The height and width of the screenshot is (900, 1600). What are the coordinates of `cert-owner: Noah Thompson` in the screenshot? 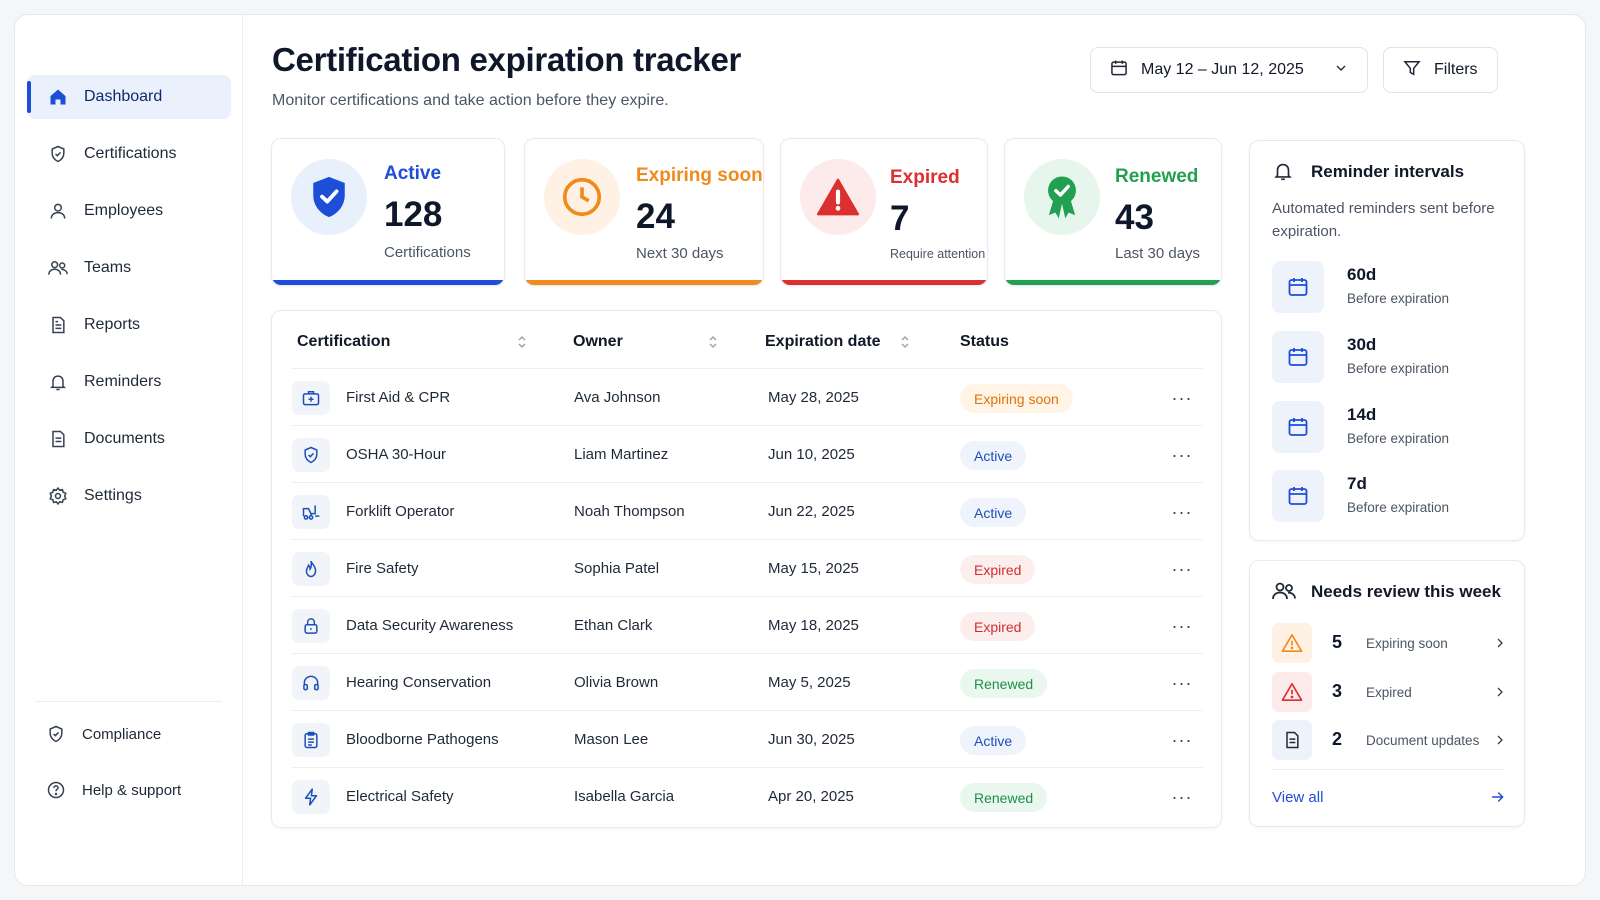 It's located at (629, 511).